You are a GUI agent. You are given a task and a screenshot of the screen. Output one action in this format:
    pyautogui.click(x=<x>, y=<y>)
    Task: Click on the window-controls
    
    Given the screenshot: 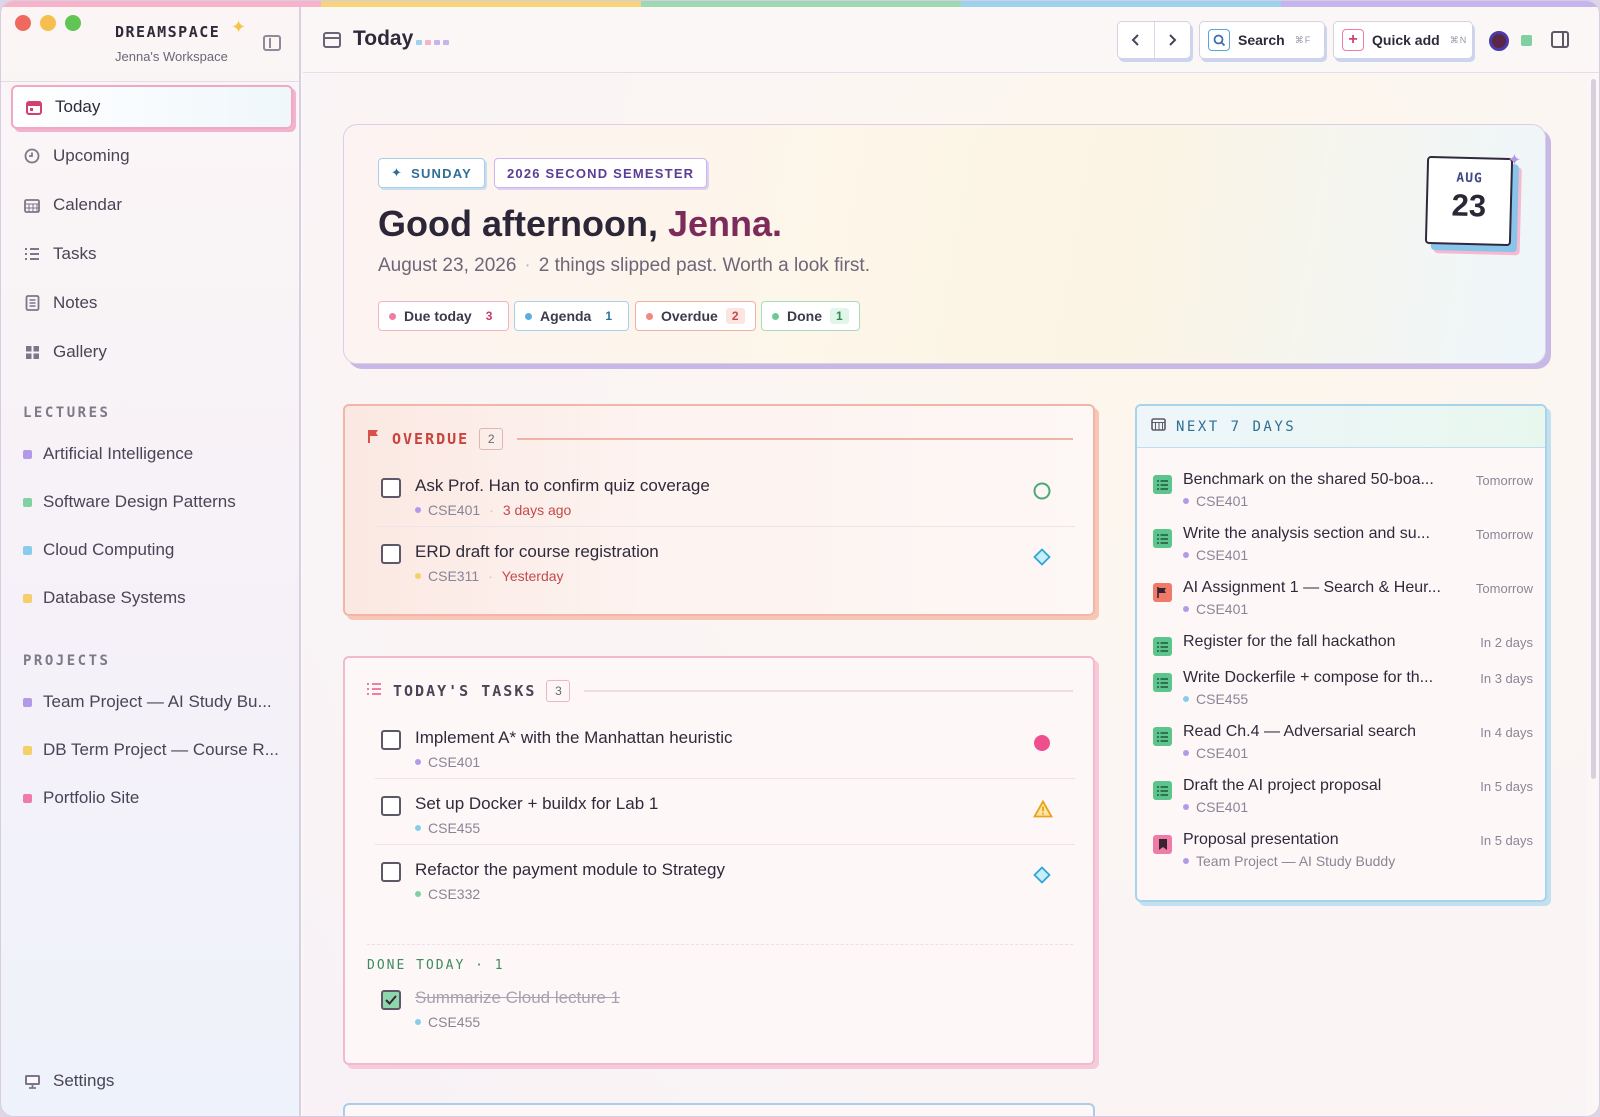 What is the action you would take?
    pyautogui.click(x=48, y=23)
    